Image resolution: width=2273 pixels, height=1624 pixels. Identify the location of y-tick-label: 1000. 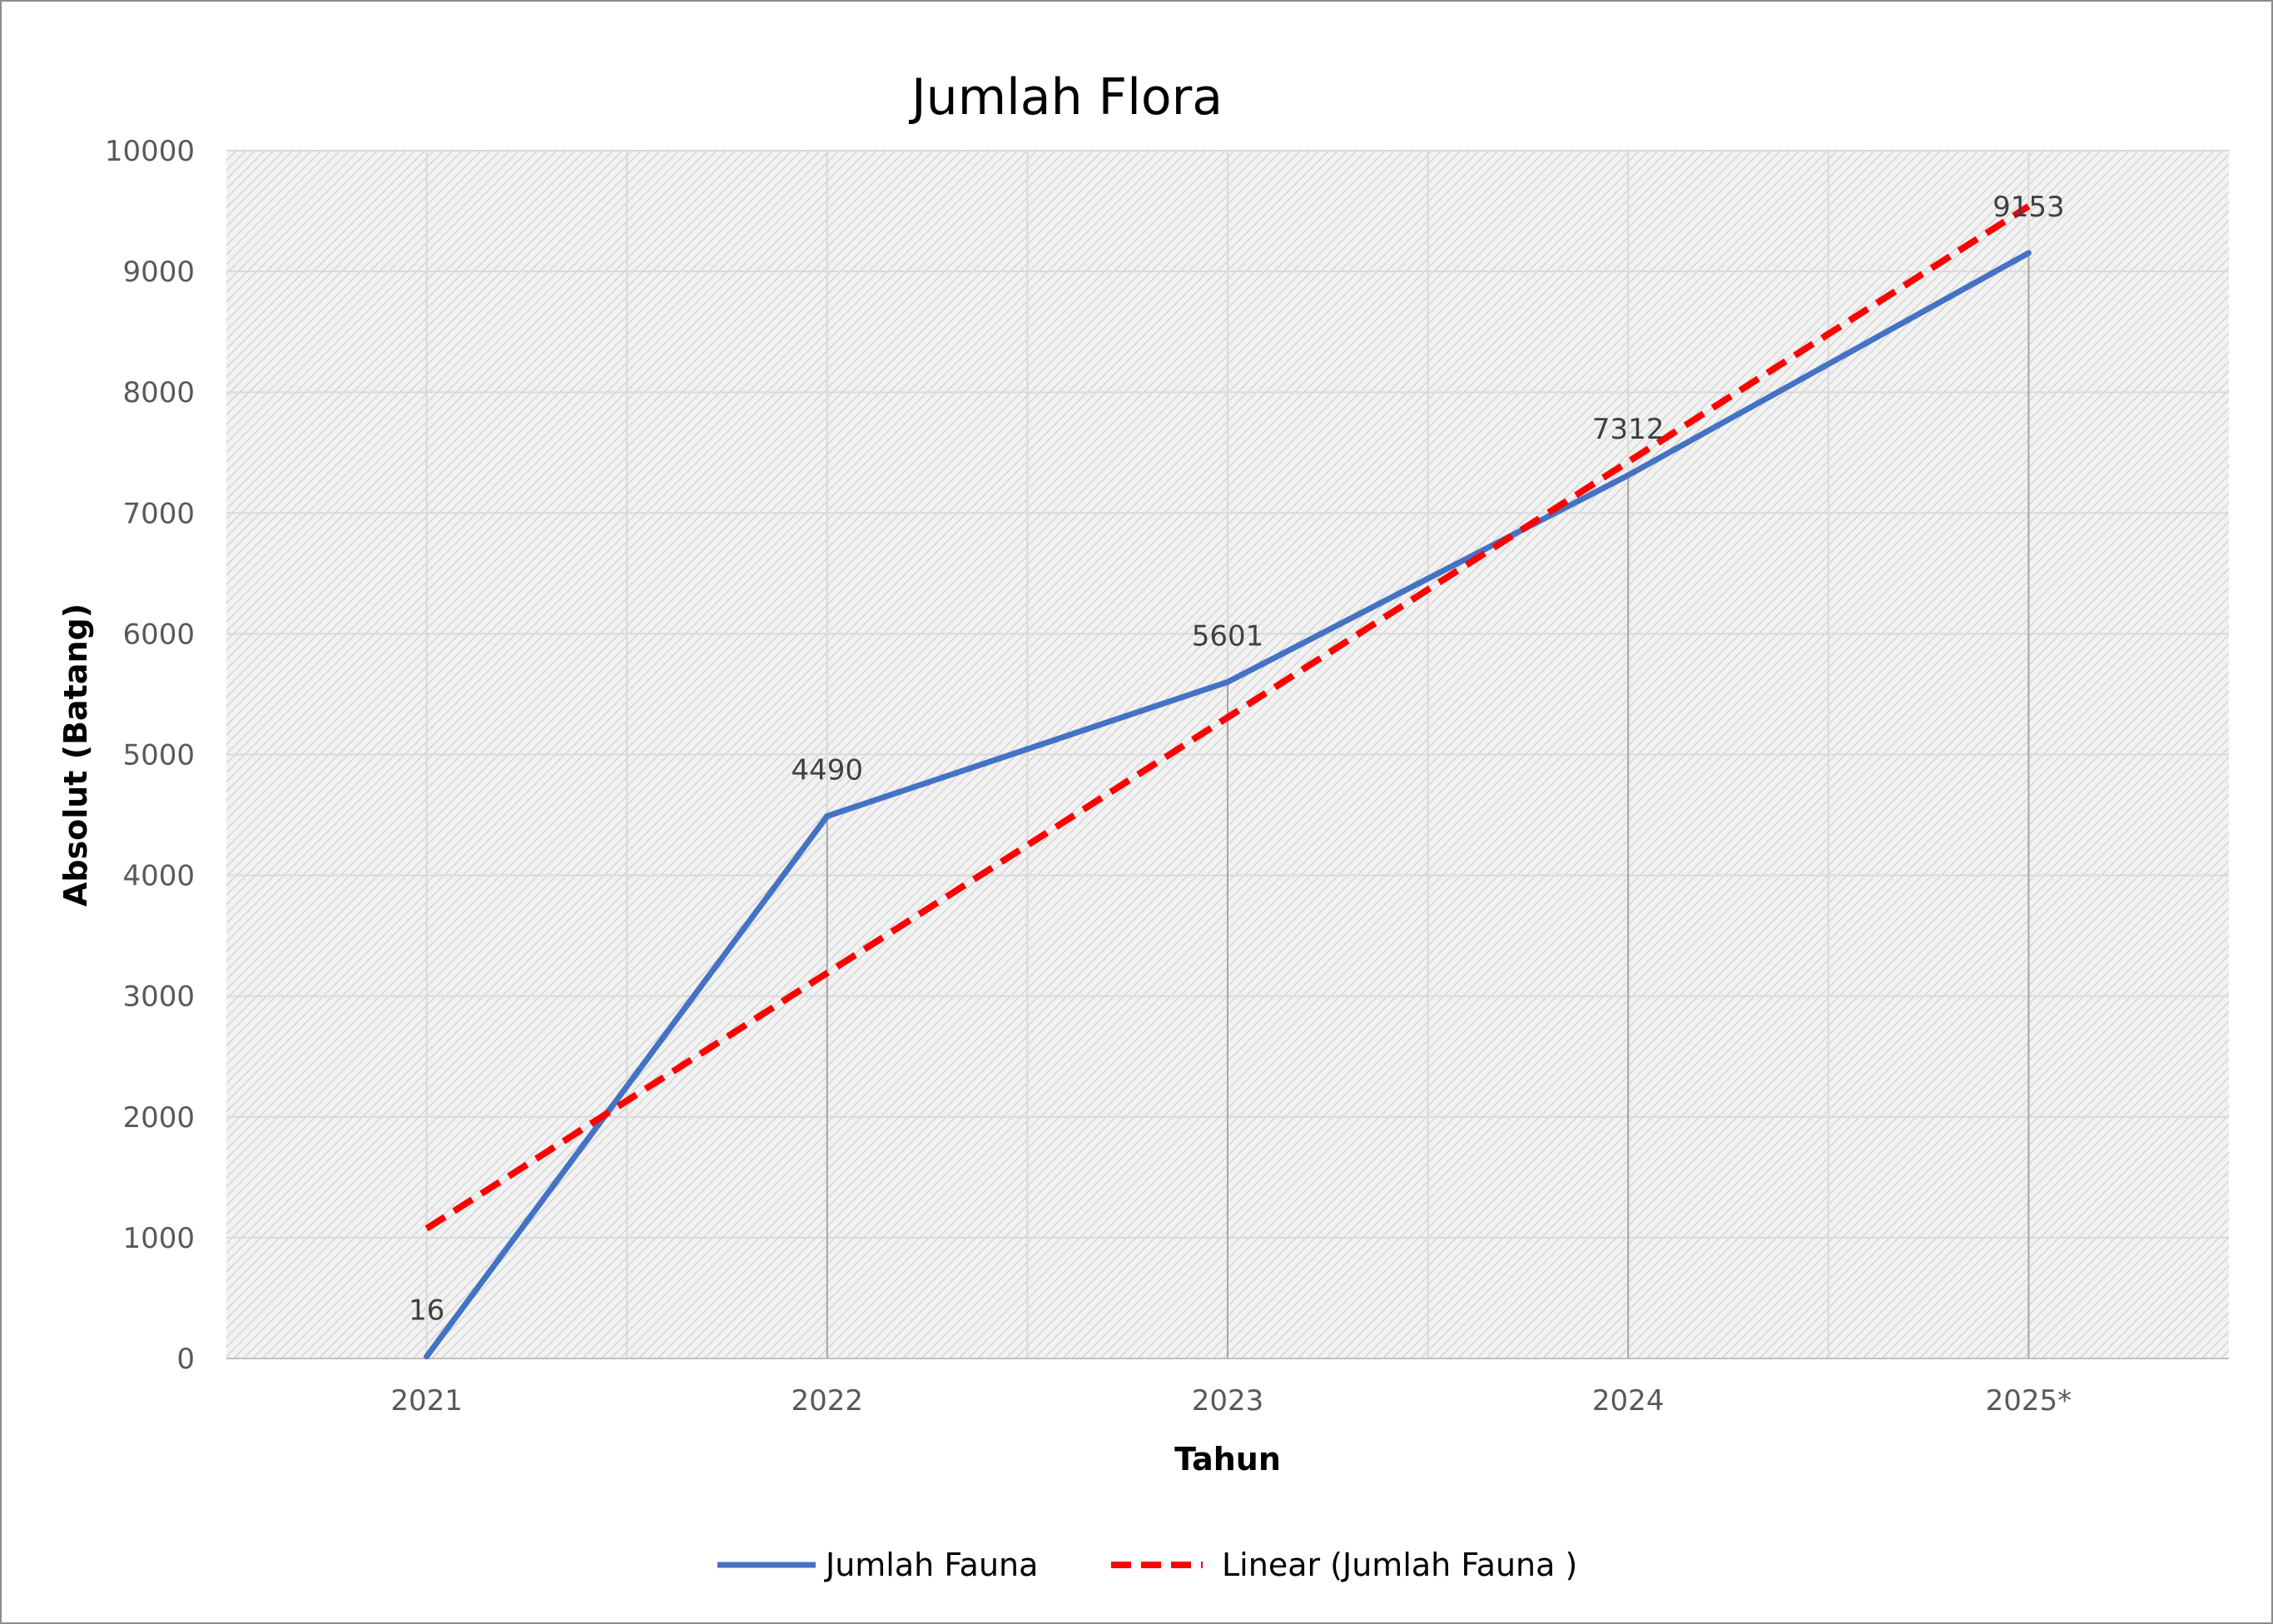
(158, 1238).